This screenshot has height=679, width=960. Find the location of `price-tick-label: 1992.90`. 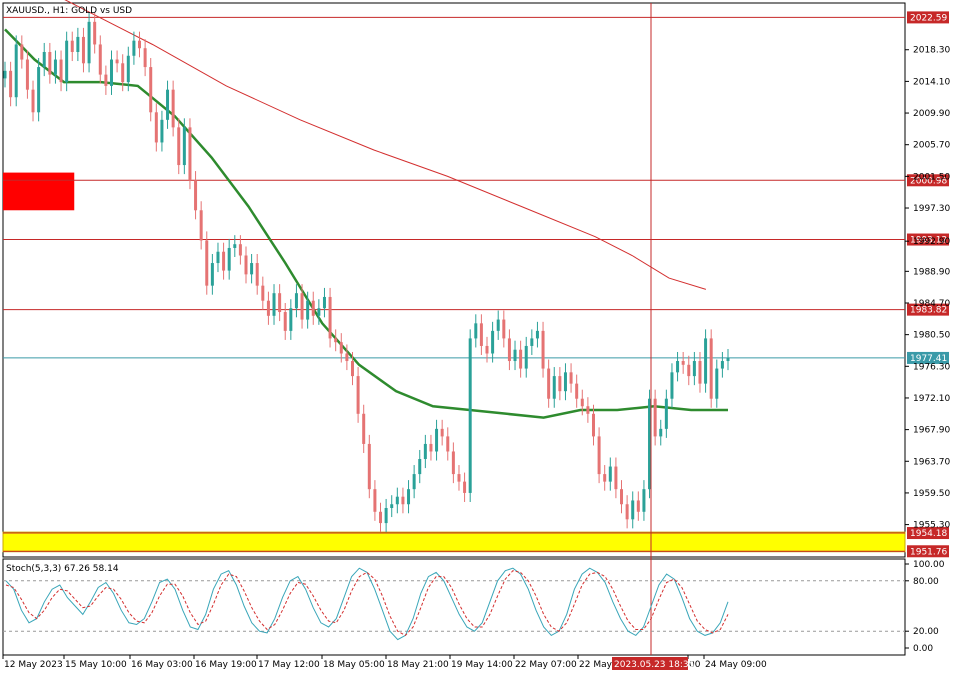

price-tick-label: 1992.90 is located at coordinates (931, 242).